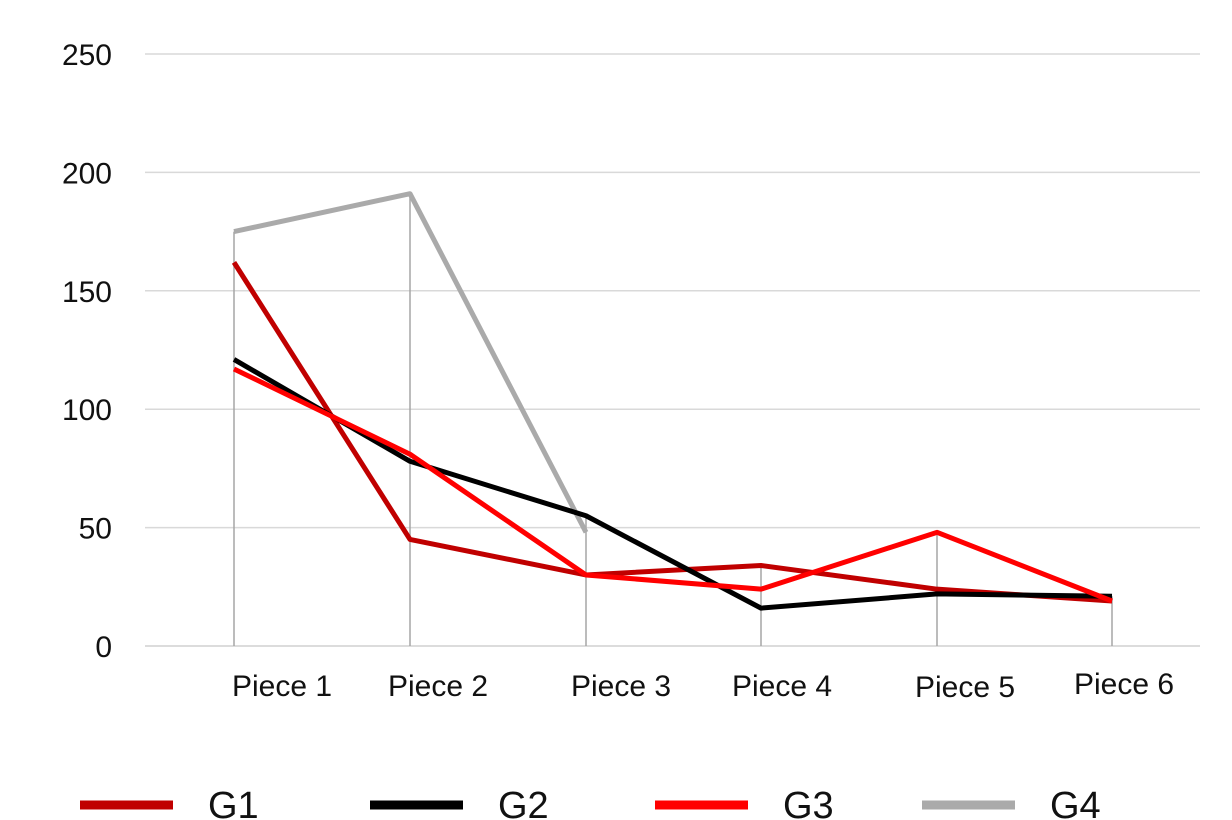 This screenshot has width=1232, height=820. I want to click on legend-label: G3, so click(808, 802).